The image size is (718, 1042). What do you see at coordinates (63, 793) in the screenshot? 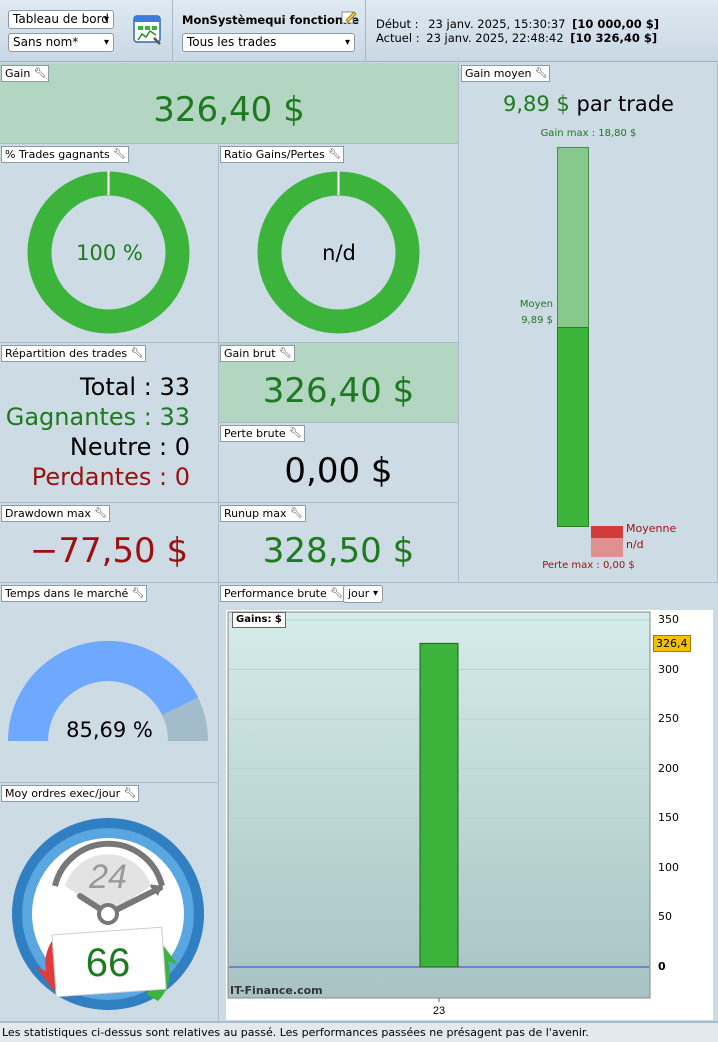
I see `orders-title-text: Moy ordres exec/jour` at bounding box center [63, 793].